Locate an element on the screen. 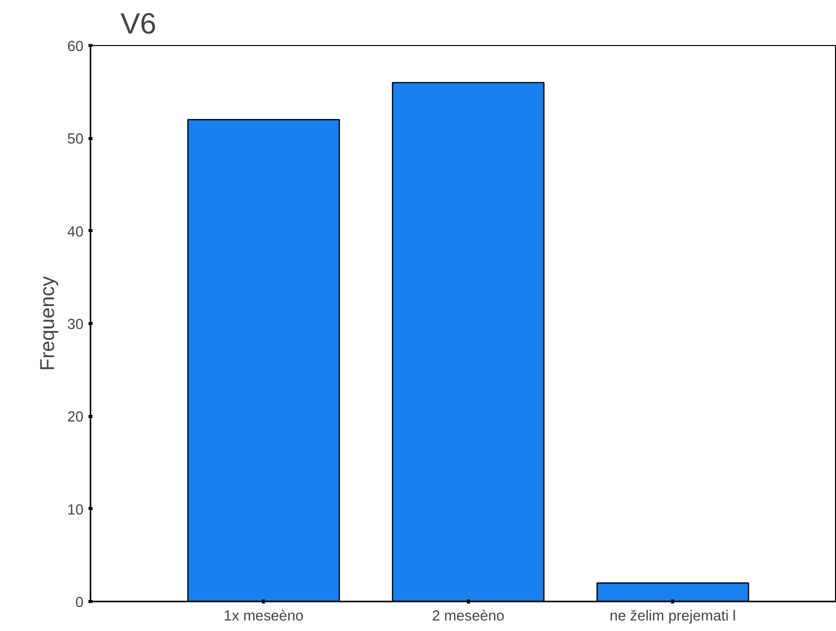 This screenshot has width=836, height=631. y-tick-label: 10 is located at coordinates (75, 510).